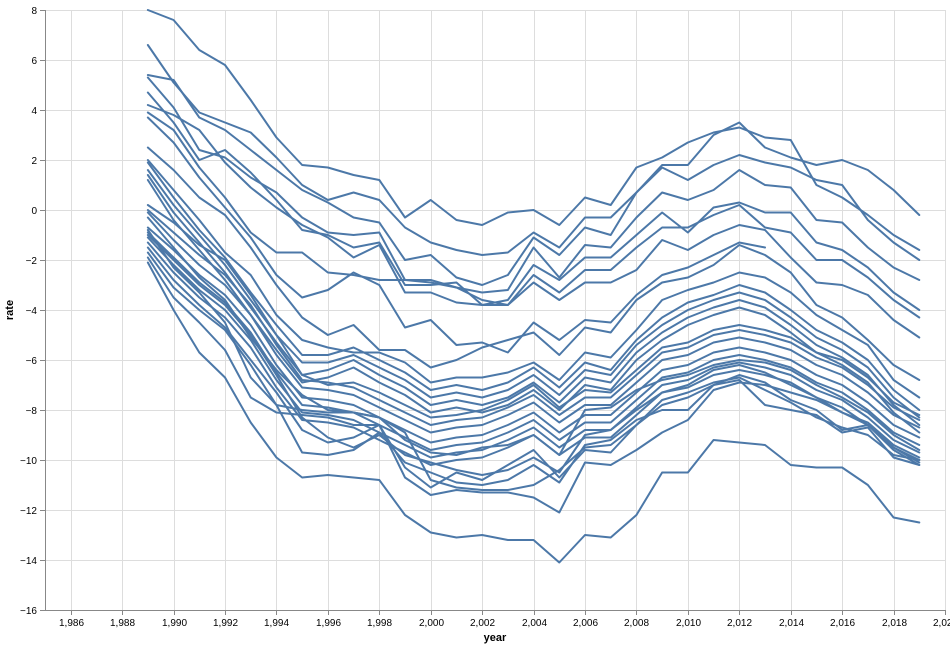 The image size is (950, 647). What do you see at coordinates (122, 623) in the screenshot?
I see `x-tick-label: 1,988` at bounding box center [122, 623].